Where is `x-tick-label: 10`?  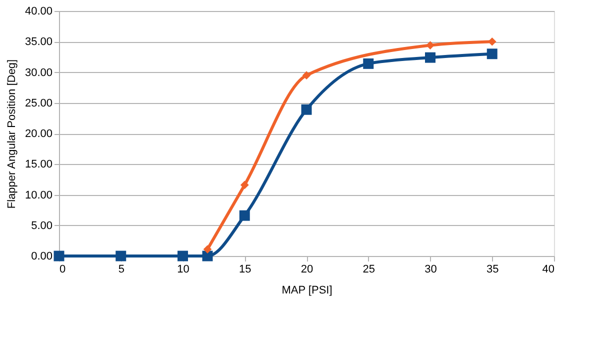 x-tick-label: 10 is located at coordinates (183, 270).